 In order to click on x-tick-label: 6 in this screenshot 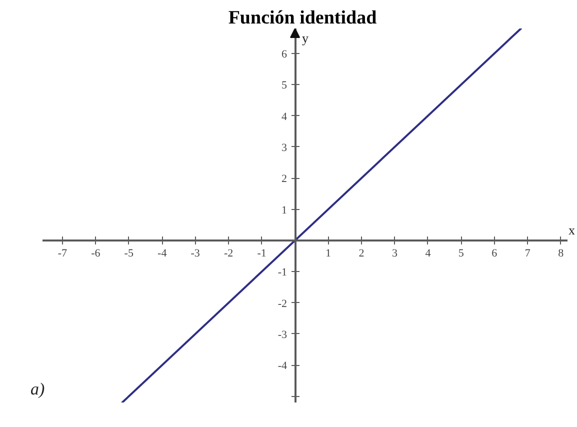, I will do `click(495, 253)`.